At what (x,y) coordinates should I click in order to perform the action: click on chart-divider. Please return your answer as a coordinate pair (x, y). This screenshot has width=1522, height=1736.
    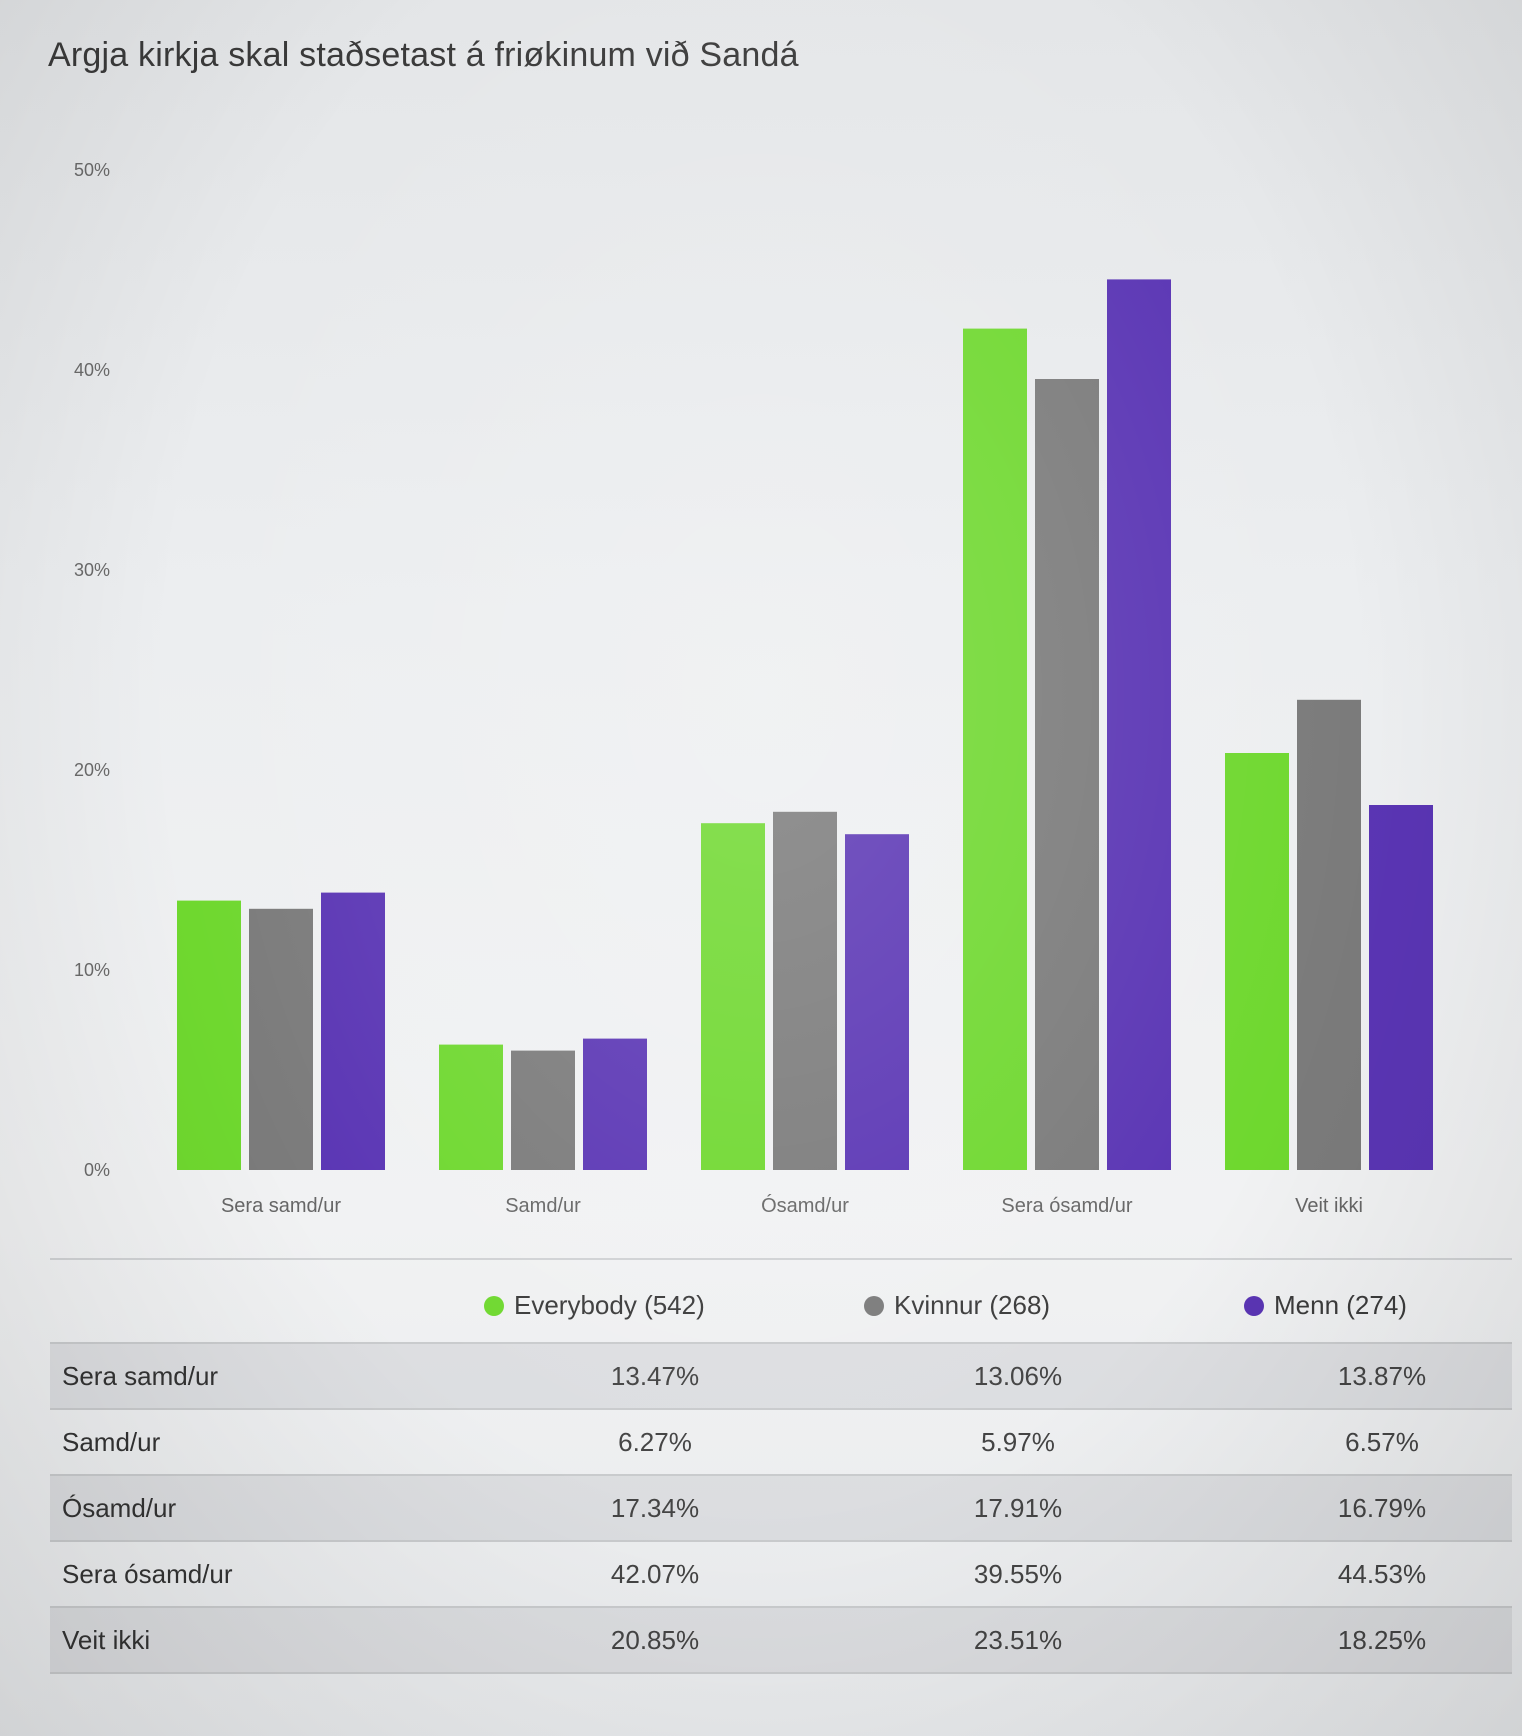
    Looking at the image, I should click on (781, 1259).